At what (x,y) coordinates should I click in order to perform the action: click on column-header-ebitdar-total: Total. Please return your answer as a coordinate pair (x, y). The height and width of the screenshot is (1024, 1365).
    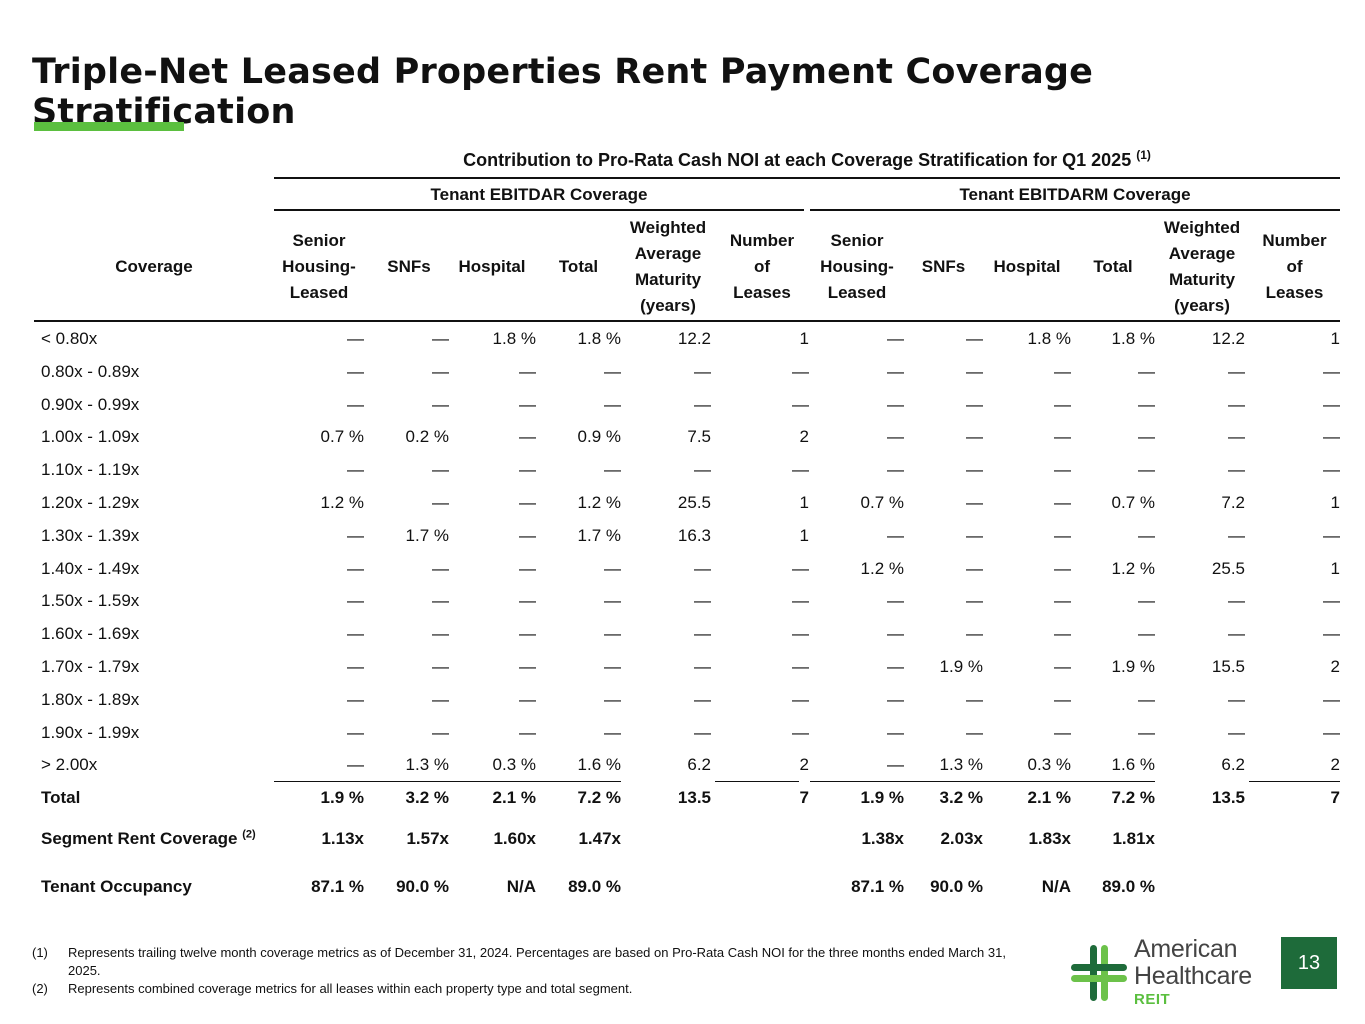
    Looking at the image, I should click on (578, 267).